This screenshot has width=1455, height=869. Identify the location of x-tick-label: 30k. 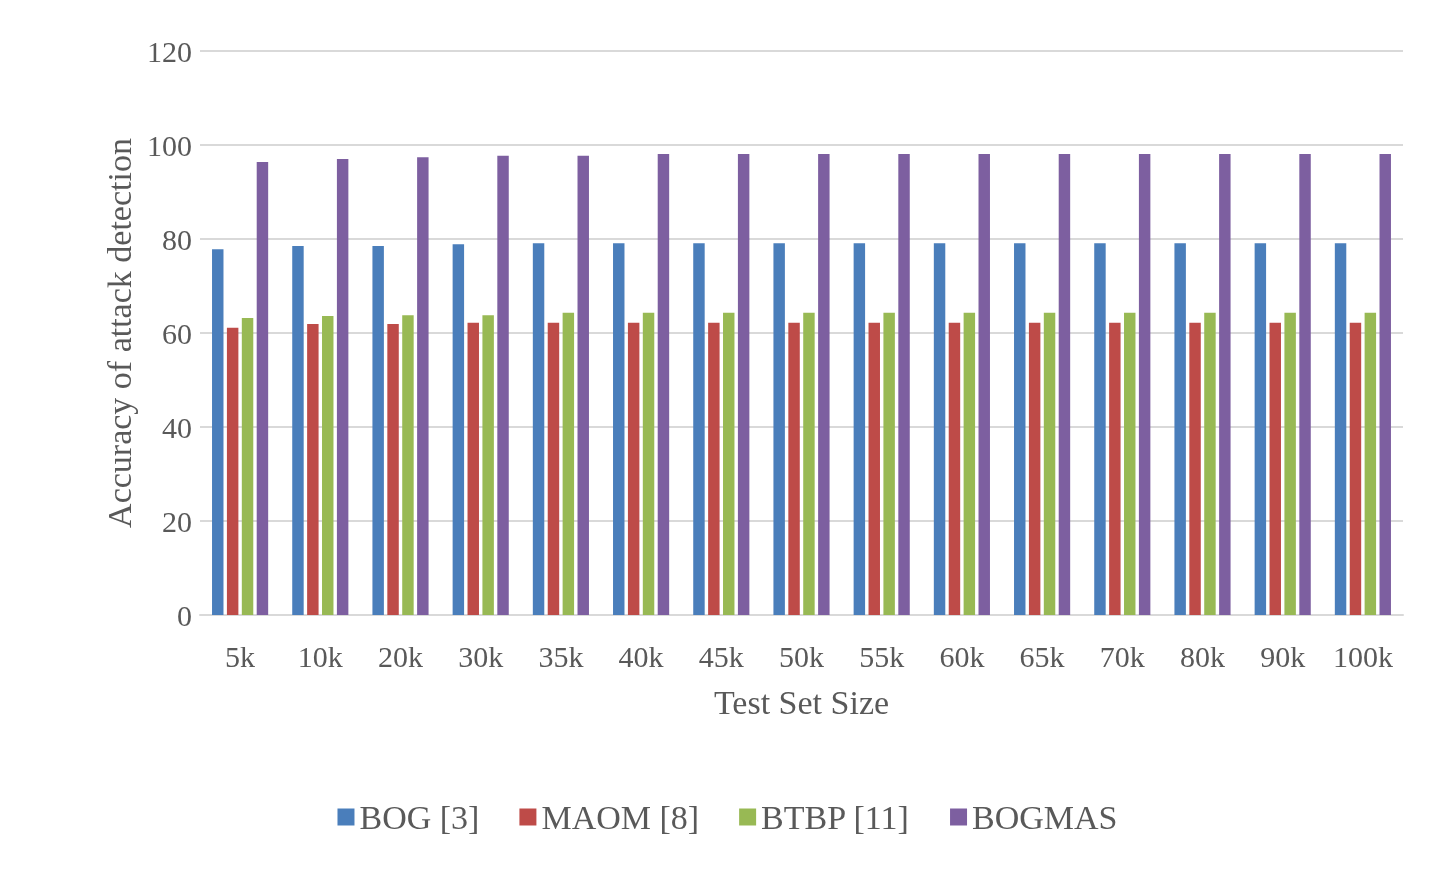
(481, 656).